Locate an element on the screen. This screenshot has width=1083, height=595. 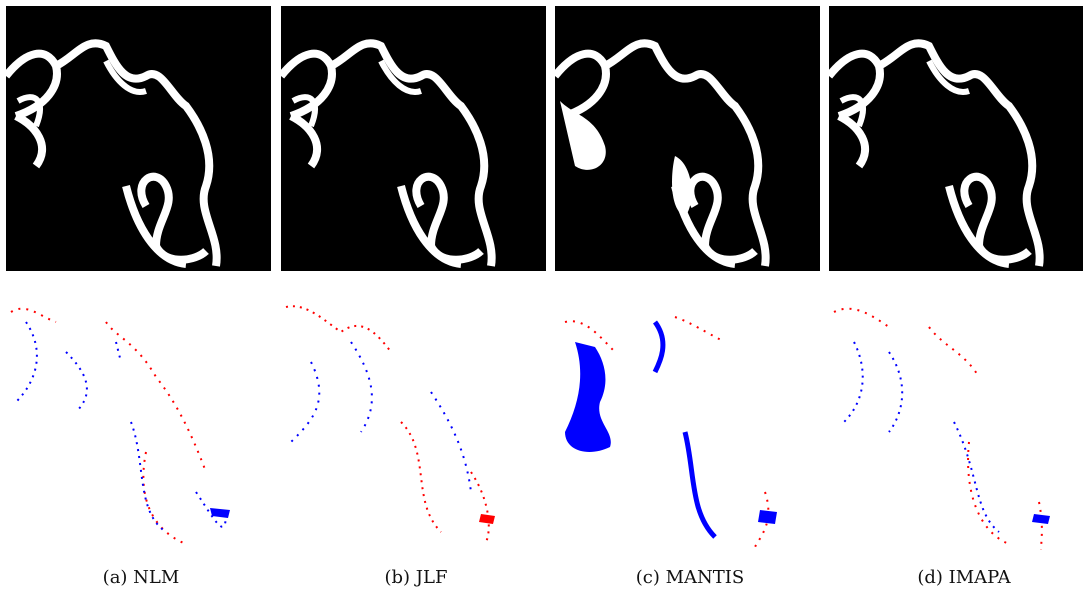
segmentation-image-imapa is located at coordinates (936, 153).